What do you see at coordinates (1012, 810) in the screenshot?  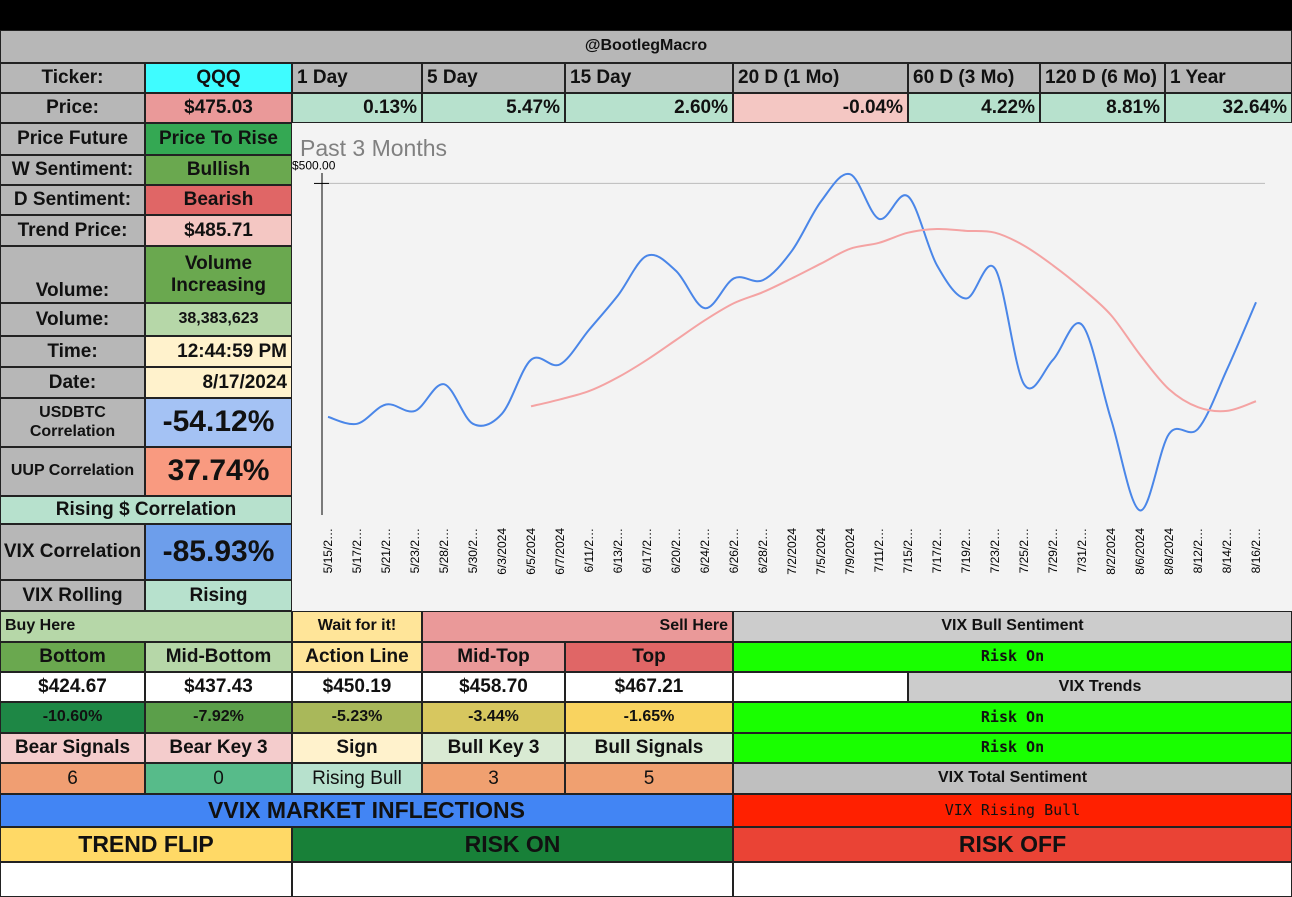 I see `vix-total-sentiment-value: VIX Rising Bull` at bounding box center [1012, 810].